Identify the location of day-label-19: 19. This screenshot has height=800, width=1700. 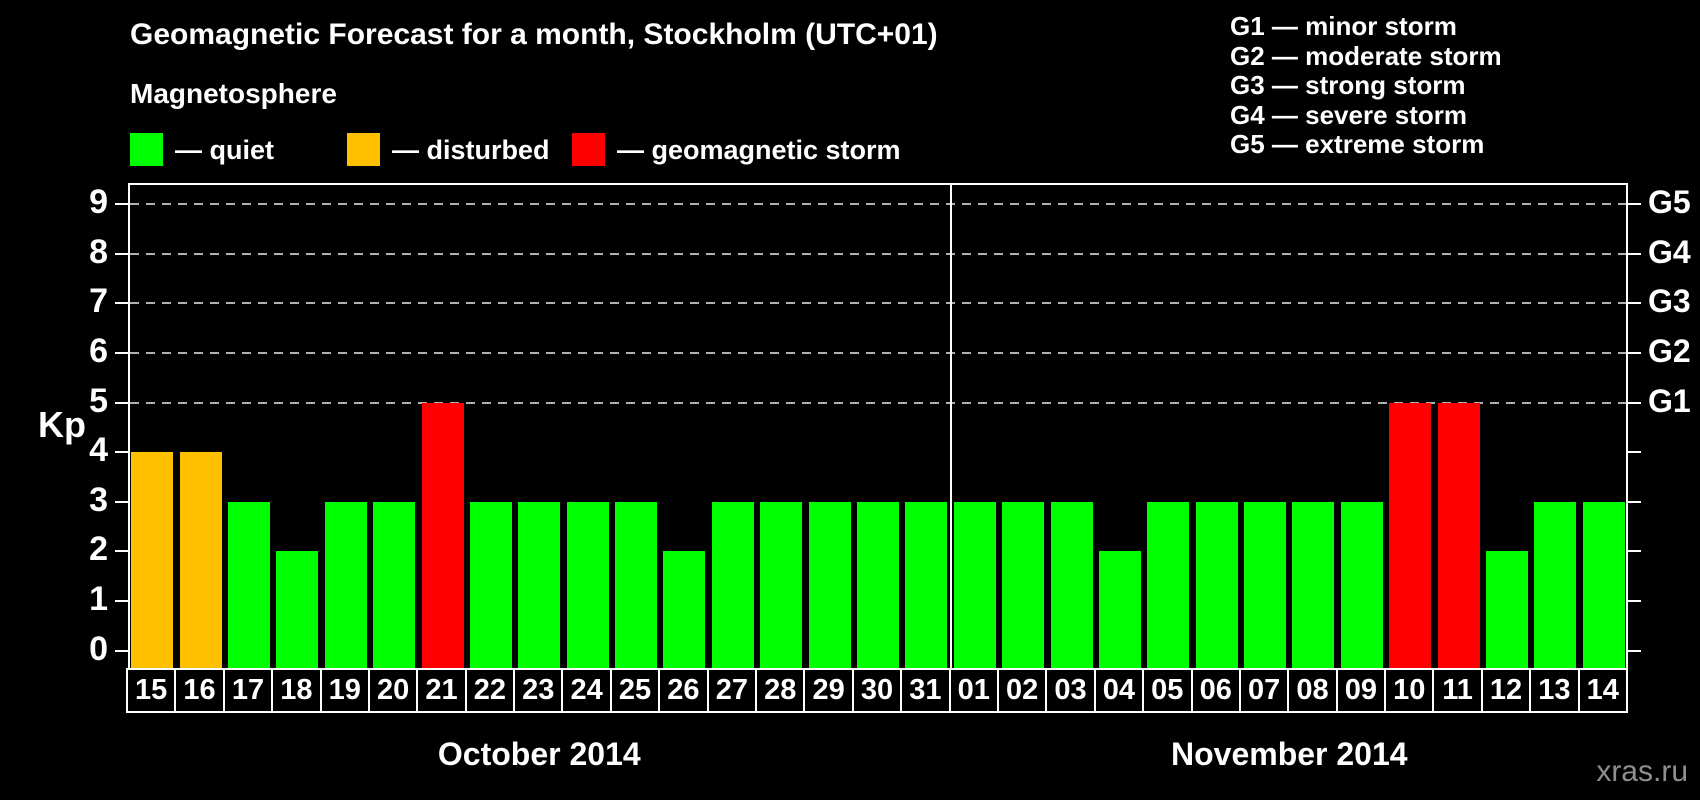
(345, 690).